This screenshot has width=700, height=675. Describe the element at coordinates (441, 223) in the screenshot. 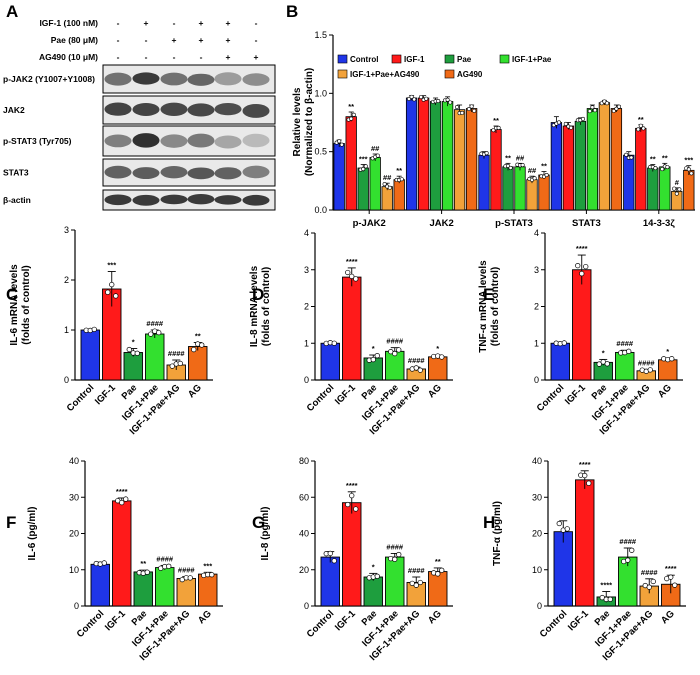

I see `b-x-tick-label: JAK2` at that location.